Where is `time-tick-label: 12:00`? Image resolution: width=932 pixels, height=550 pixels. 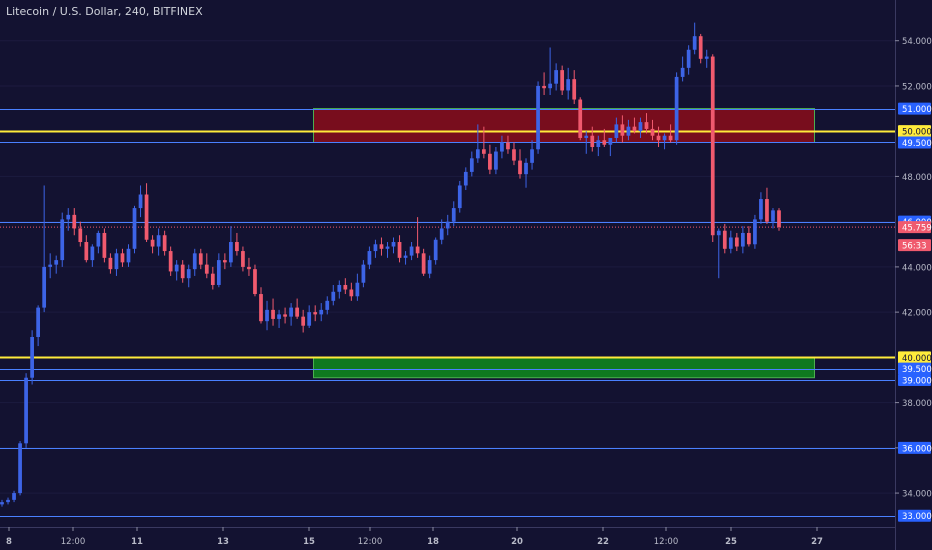
time-tick-label: 12:00 is located at coordinates (370, 542).